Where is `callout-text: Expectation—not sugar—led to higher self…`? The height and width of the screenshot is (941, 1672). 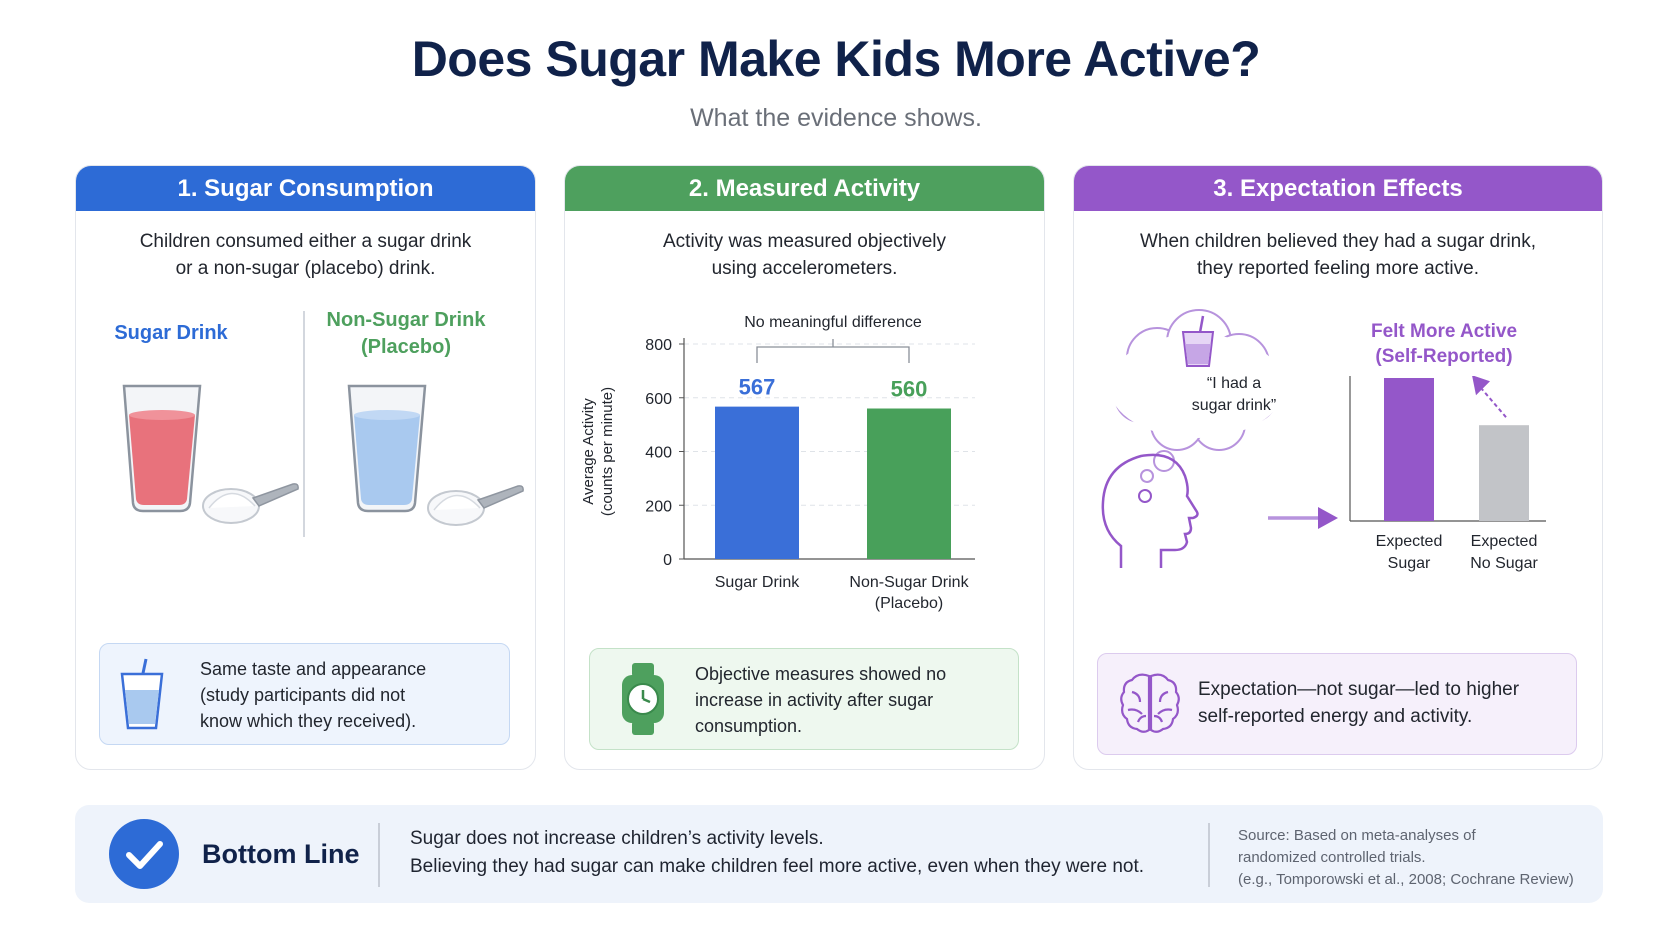 callout-text: Expectation—not sugar—led to higher self… is located at coordinates (1358, 703).